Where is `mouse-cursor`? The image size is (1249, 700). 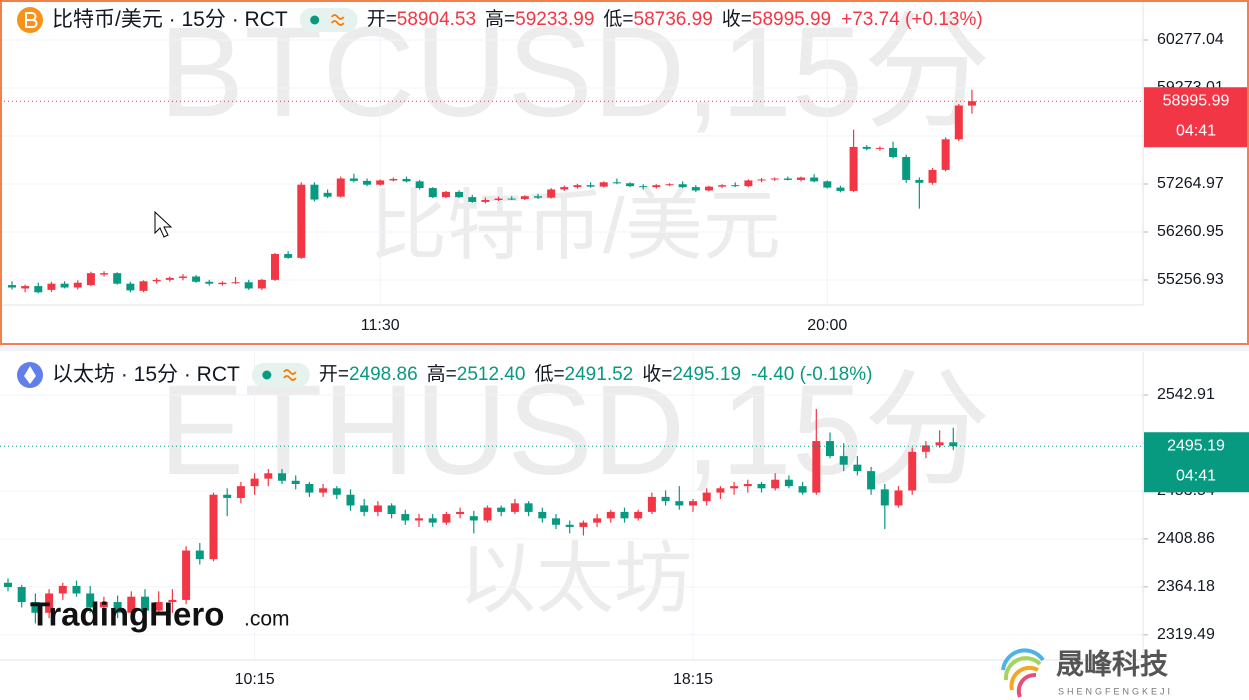 mouse-cursor is located at coordinates (163, 224).